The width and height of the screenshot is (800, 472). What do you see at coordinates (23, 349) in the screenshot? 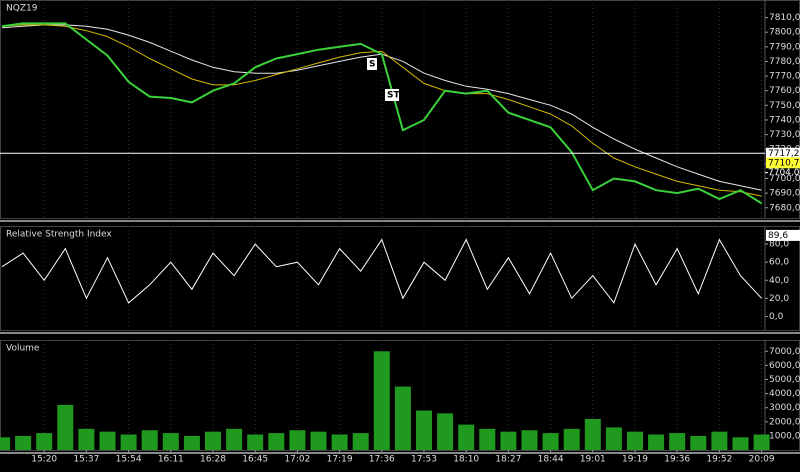
I see `pane-title: Volume` at bounding box center [23, 349].